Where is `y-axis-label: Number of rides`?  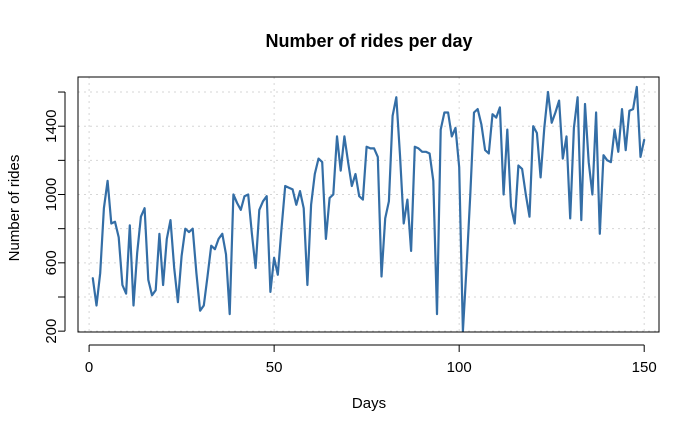 y-axis-label: Number of rides is located at coordinates (14, 208).